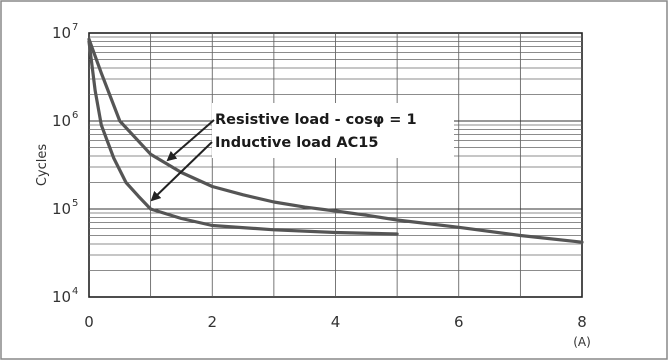  What do you see at coordinates (582, 342) in the screenshot?
I see `x-axis-unit-label: (A)` at bounding box center [582, 342].